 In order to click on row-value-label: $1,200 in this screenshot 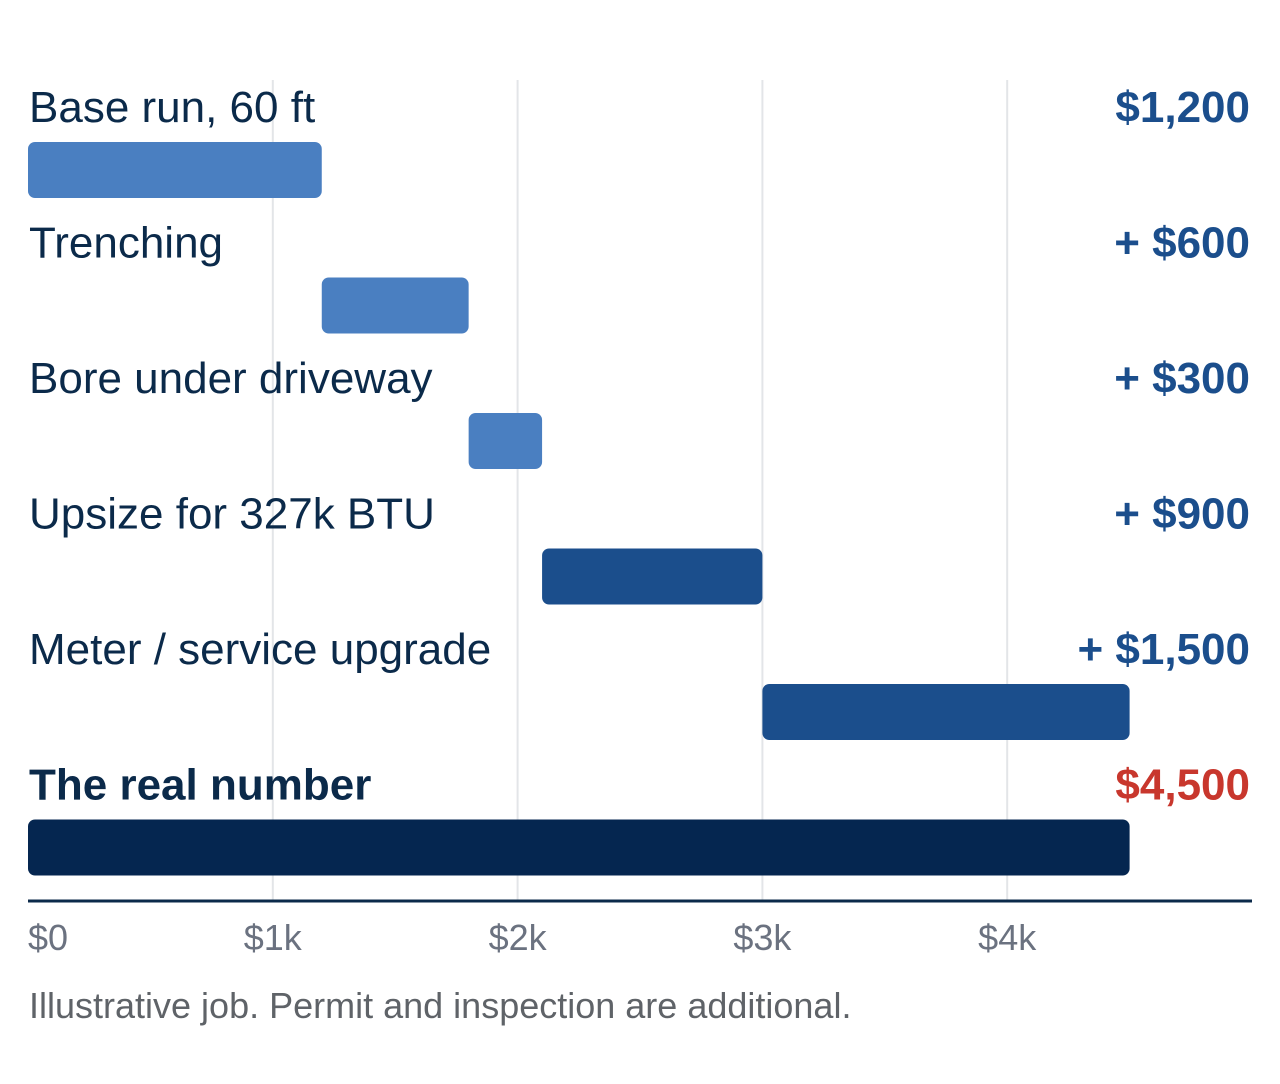, I will do `click(1182, 107)`.